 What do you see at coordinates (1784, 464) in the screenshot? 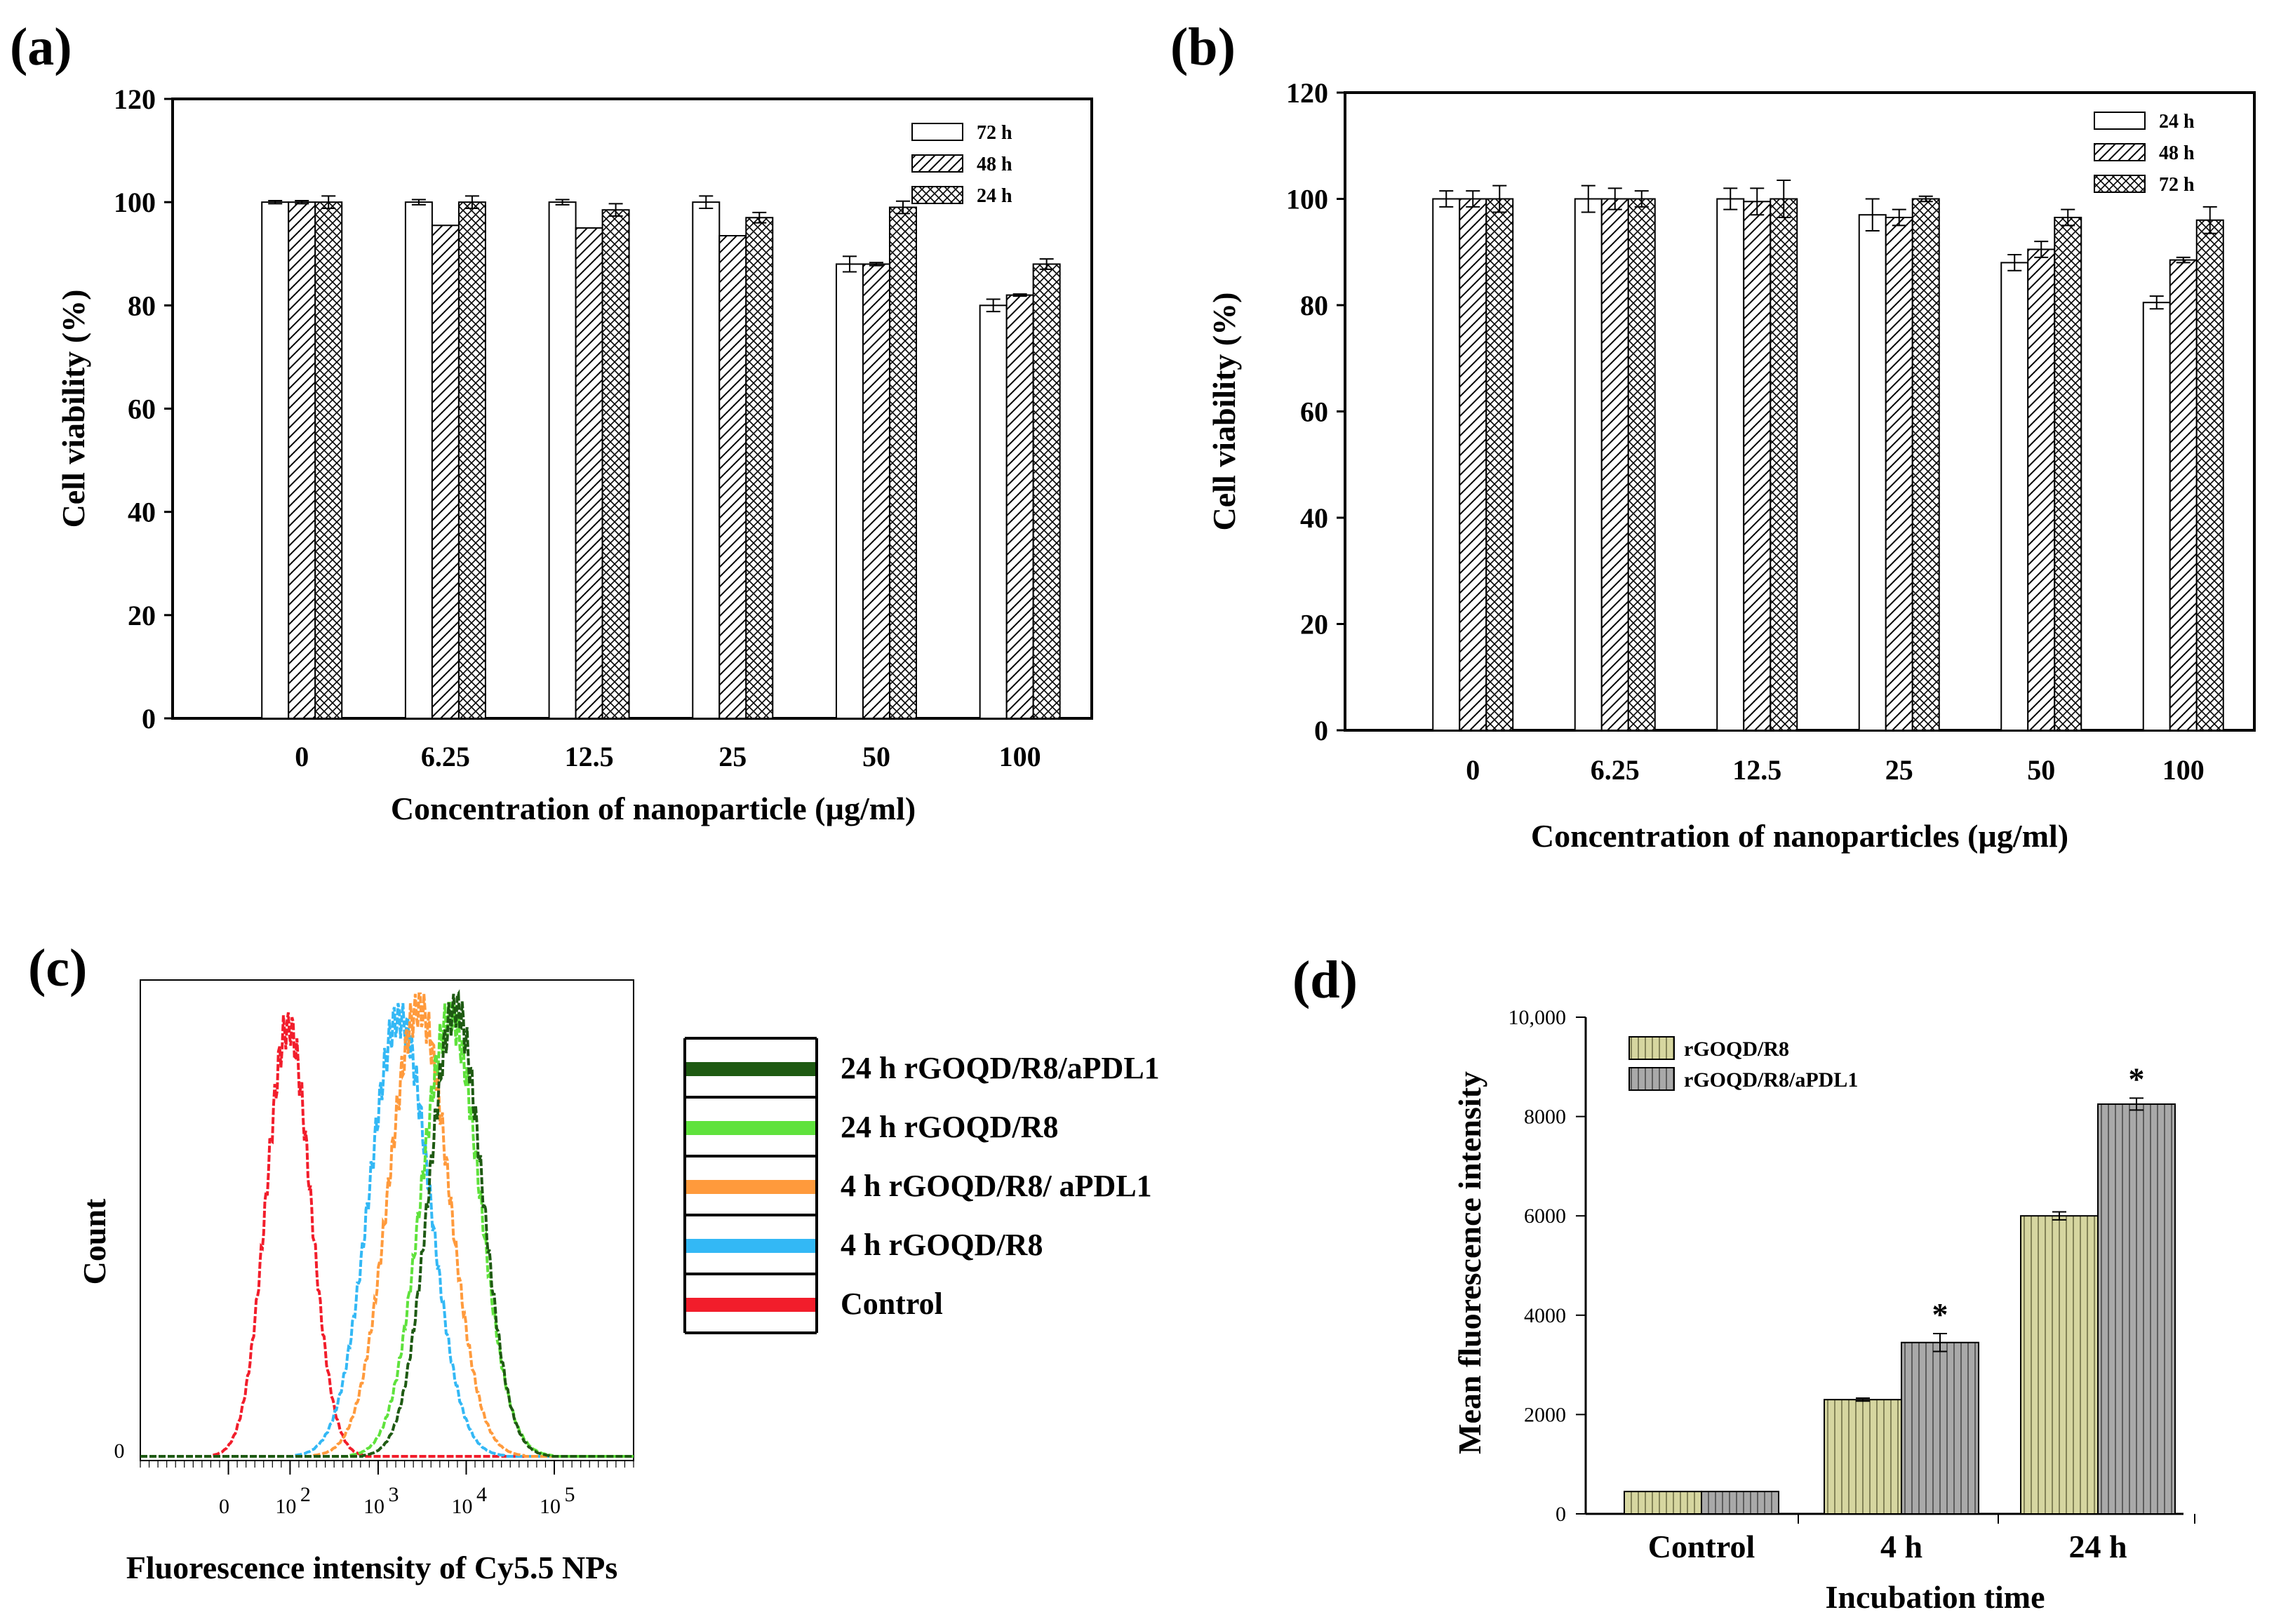
I see `bar-72h-12.5` at bounding box center [1784, 464].